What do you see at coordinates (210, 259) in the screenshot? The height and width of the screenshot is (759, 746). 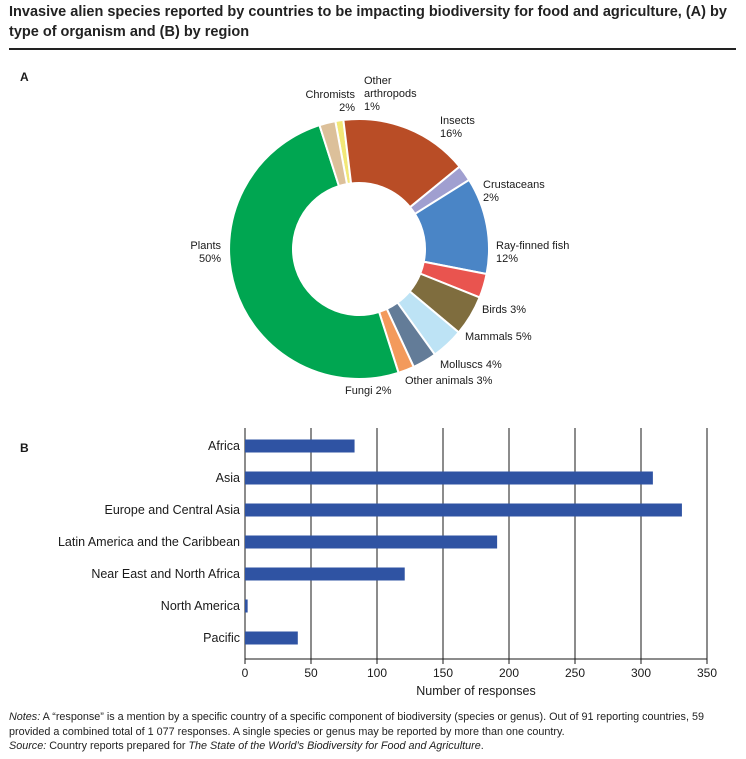 I see `slice-label-line: 50%` at bounding box center [210, 259].